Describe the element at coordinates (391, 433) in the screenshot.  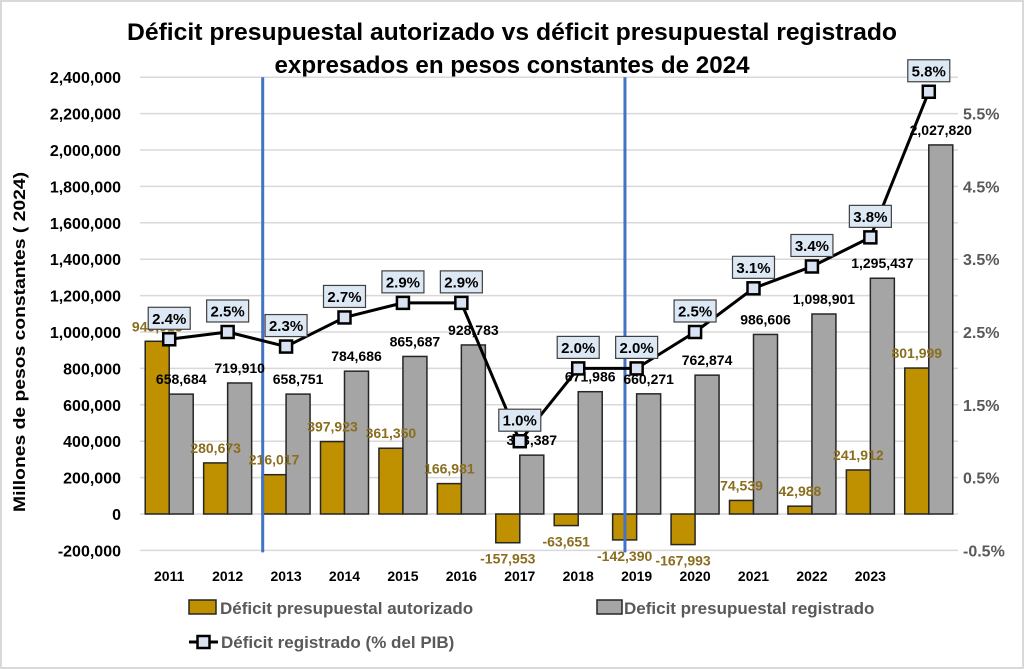
I see `data-label-autorizado: 361,350` at that location.